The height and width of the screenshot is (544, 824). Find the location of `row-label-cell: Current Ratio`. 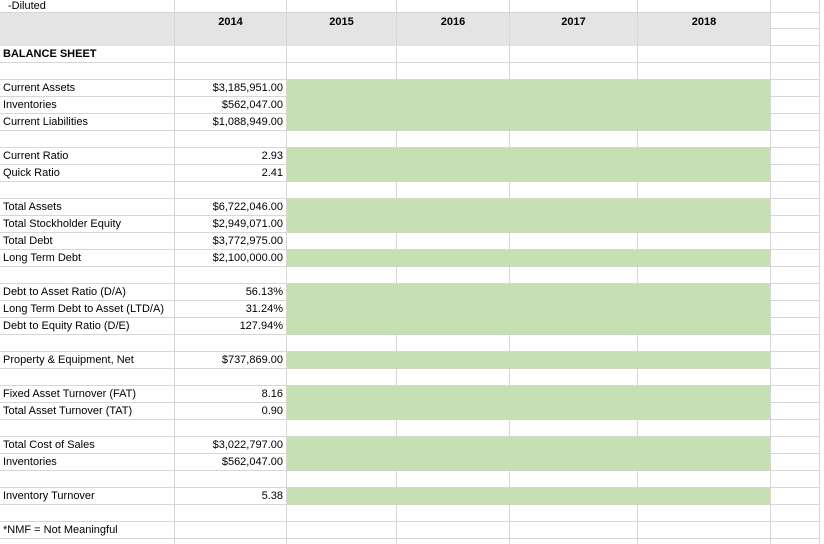

row-label-cell: Current Ratio is located at coordinates (87, 156).